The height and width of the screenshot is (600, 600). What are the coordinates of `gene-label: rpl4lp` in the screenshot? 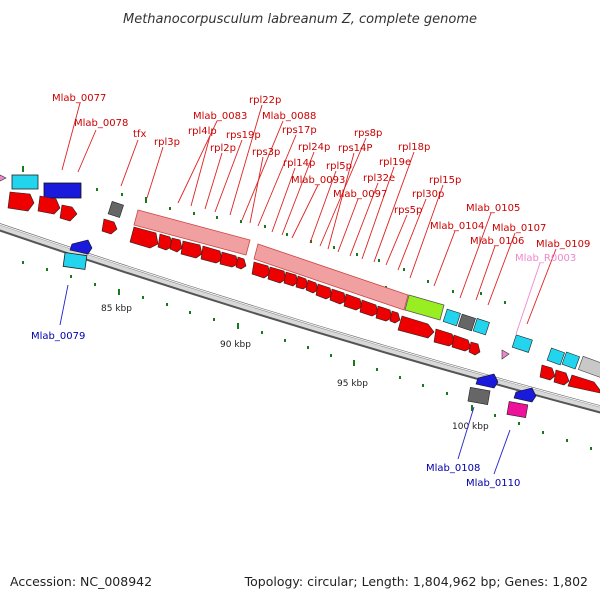 It's located at (202, 131).